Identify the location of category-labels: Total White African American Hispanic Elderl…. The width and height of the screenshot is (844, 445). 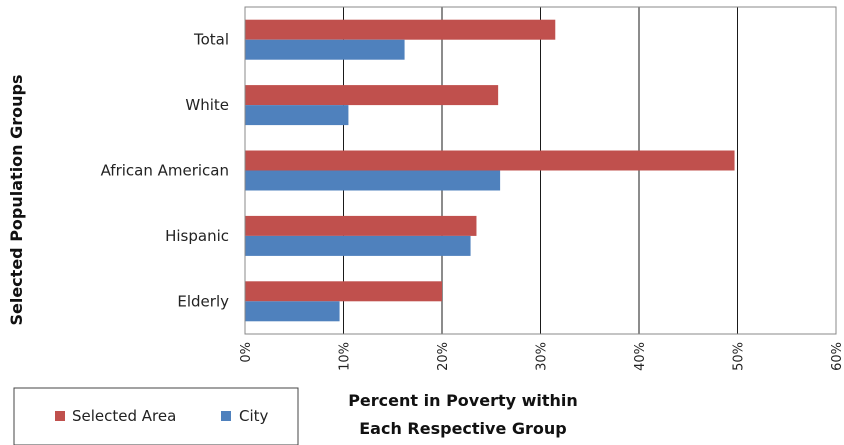
(165, 171).